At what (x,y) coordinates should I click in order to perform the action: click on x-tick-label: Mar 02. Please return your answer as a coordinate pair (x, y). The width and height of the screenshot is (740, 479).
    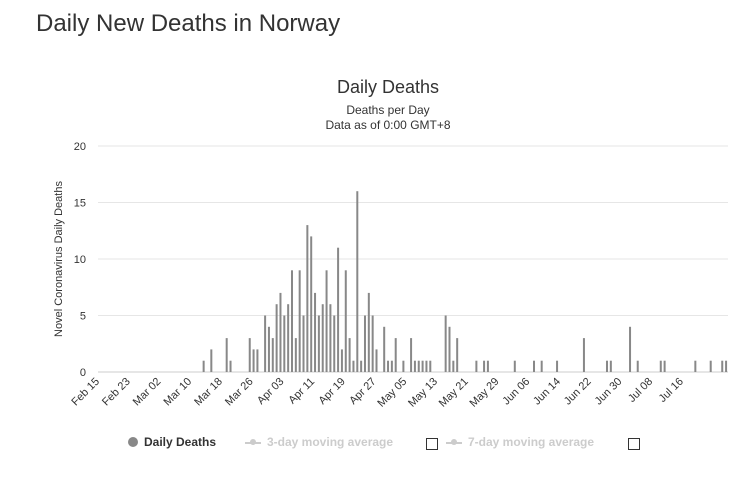
    Looking at the image, I should click on (147, 392).